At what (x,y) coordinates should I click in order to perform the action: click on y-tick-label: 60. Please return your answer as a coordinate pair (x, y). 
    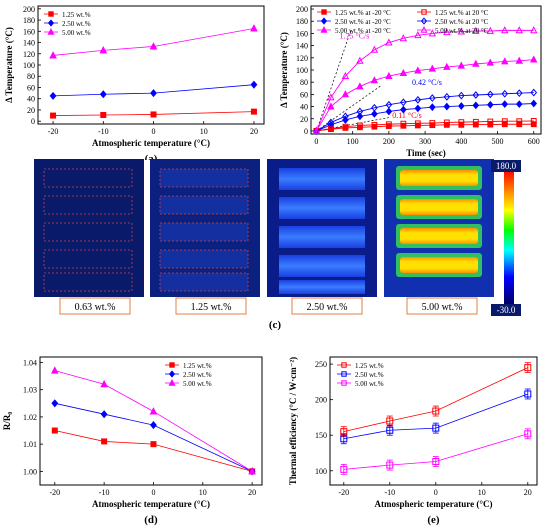
    Looking at the image, I should click on (304, 94).